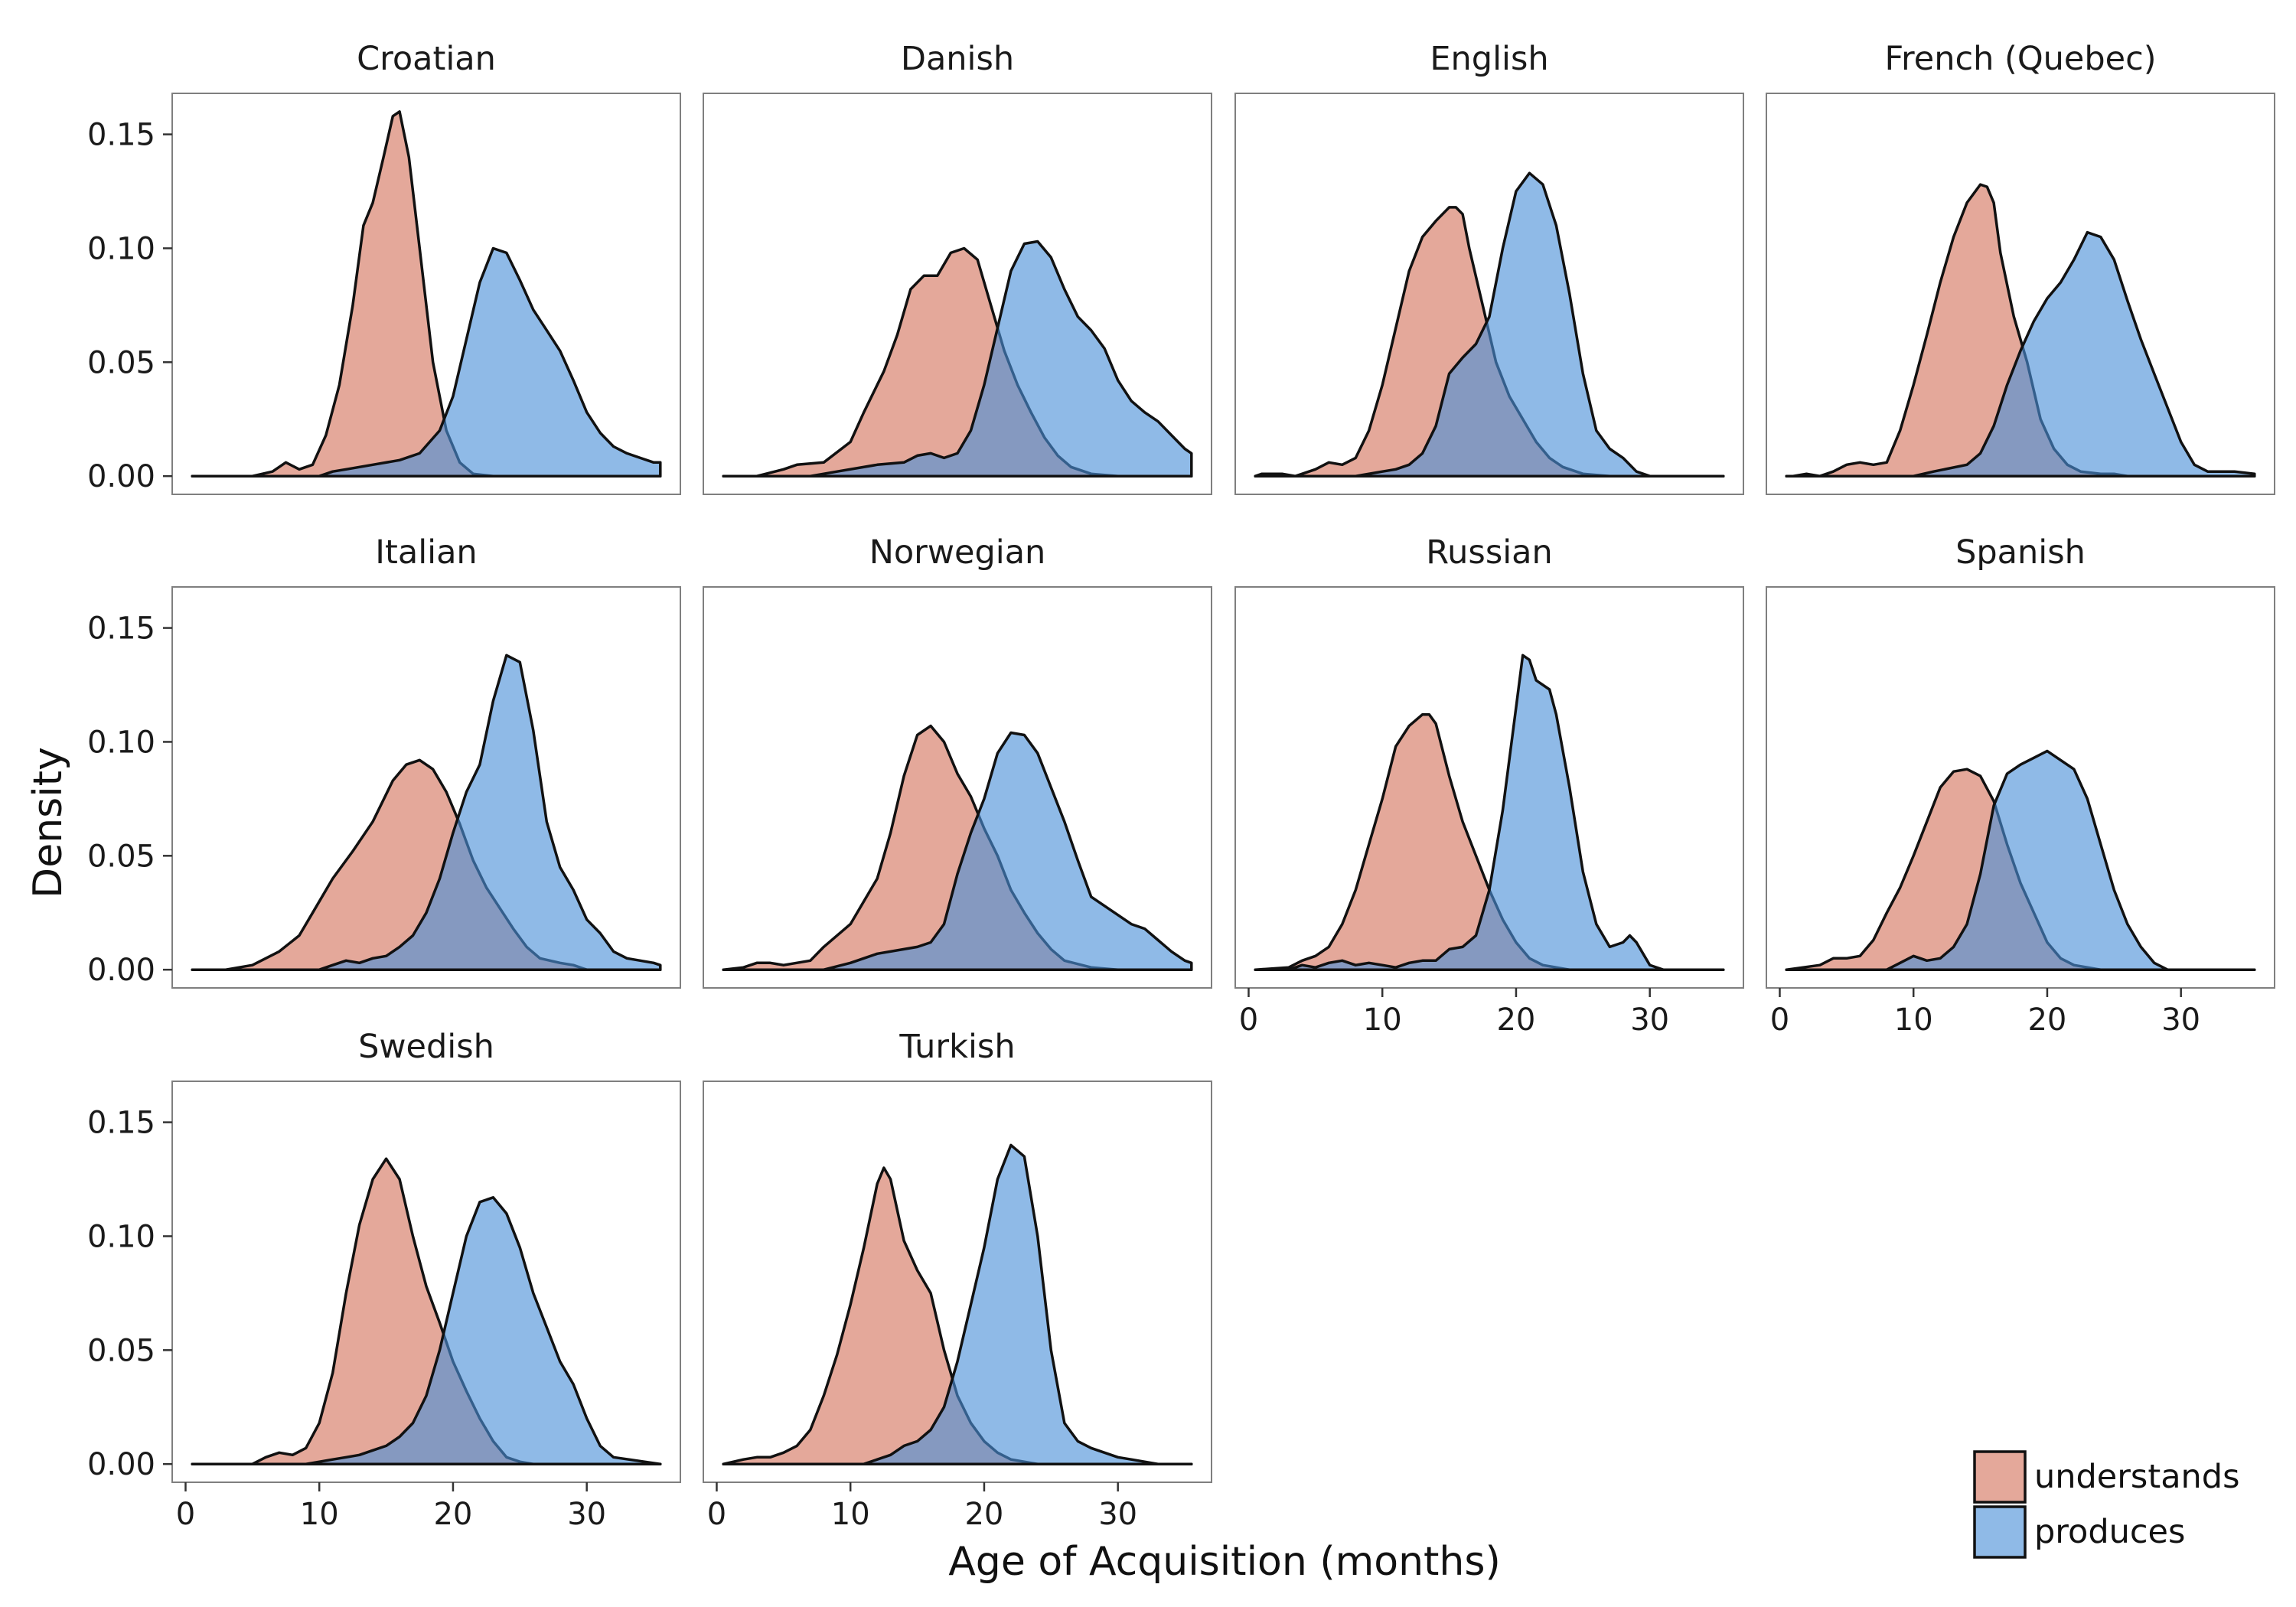 The image size is (2296, 1607). Describe the element at coordinates (426, 1047) in the screenshot. I see `facet-title: Swedish` at that location.